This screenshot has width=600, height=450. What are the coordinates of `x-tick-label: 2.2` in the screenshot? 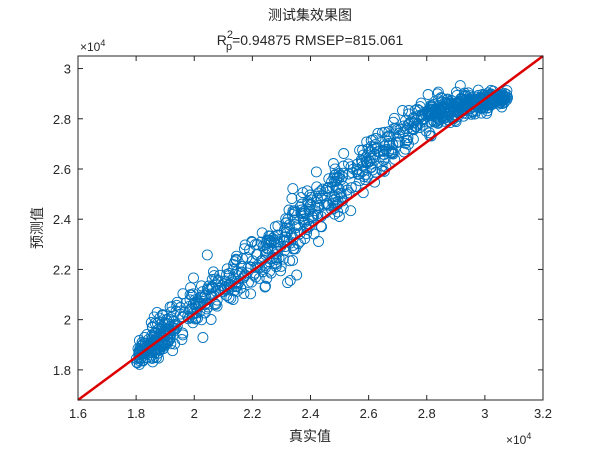 It's located at (252, 413).